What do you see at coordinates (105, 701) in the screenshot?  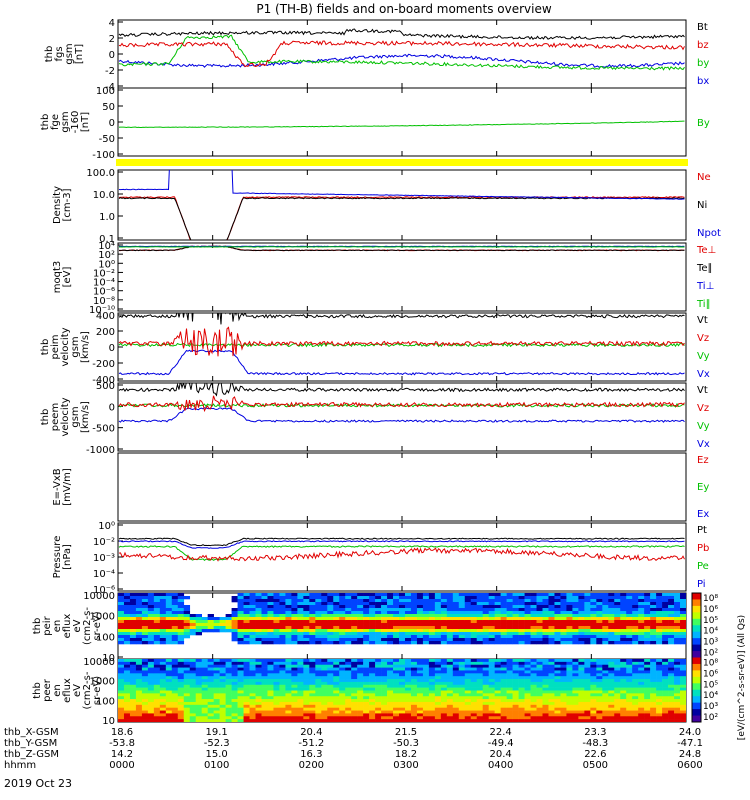 I see `y-tick-label: 100` at bounding box center [105, 701].